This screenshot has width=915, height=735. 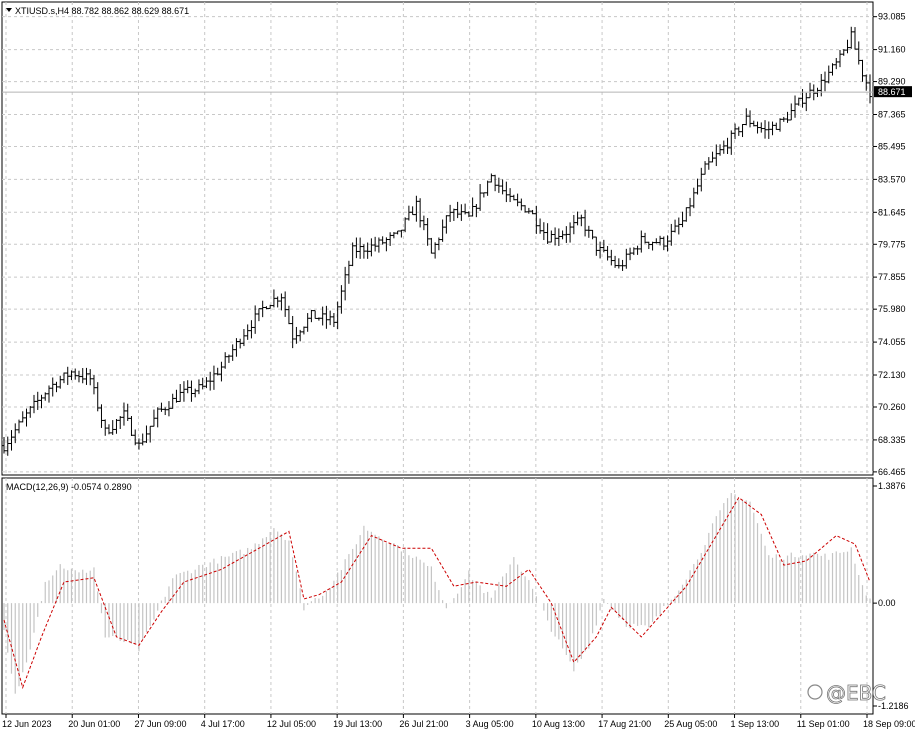 What do you see at coordinates (891, 596) in the screenshot?
I see `macd-axis: 1.3876 0.00 -1.2186` at bounding box center [891, 596].